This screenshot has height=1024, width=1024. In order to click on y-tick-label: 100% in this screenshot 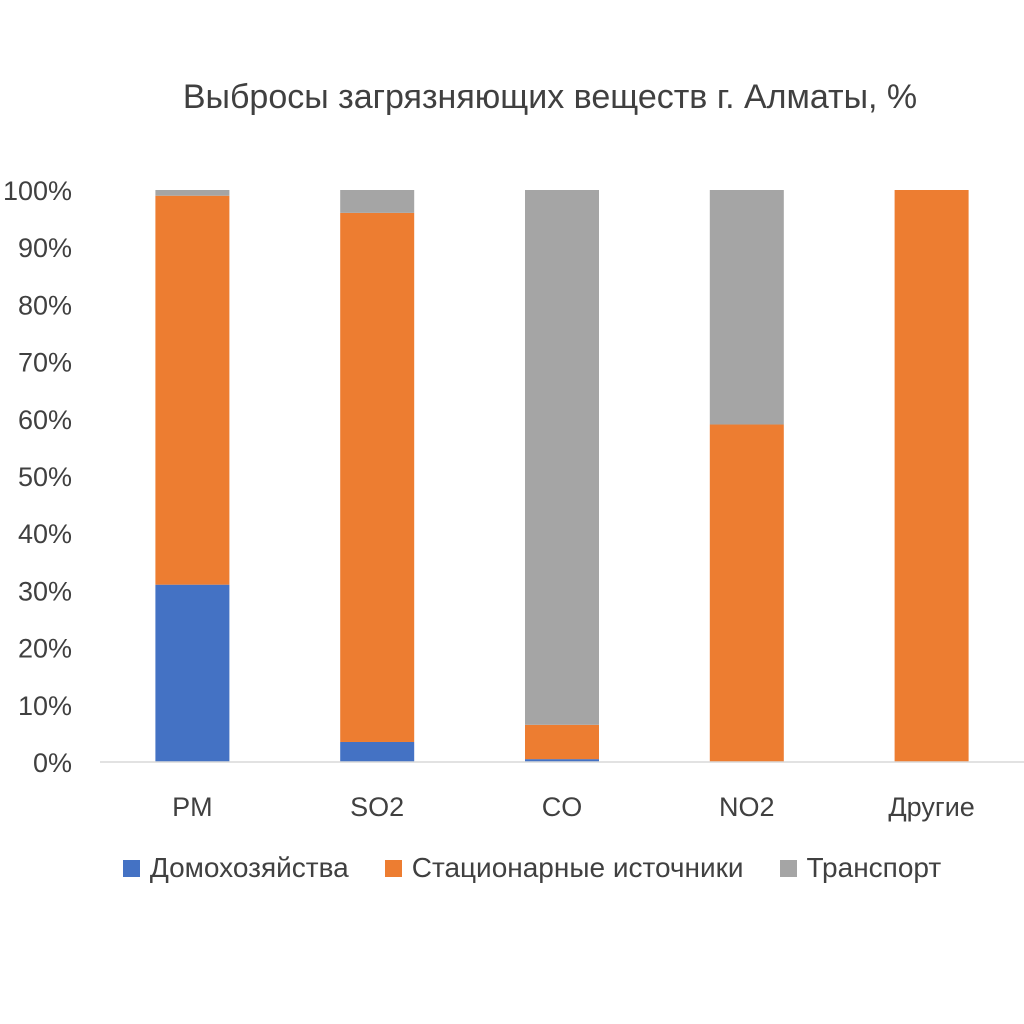, I will do `click(37, 191)`.